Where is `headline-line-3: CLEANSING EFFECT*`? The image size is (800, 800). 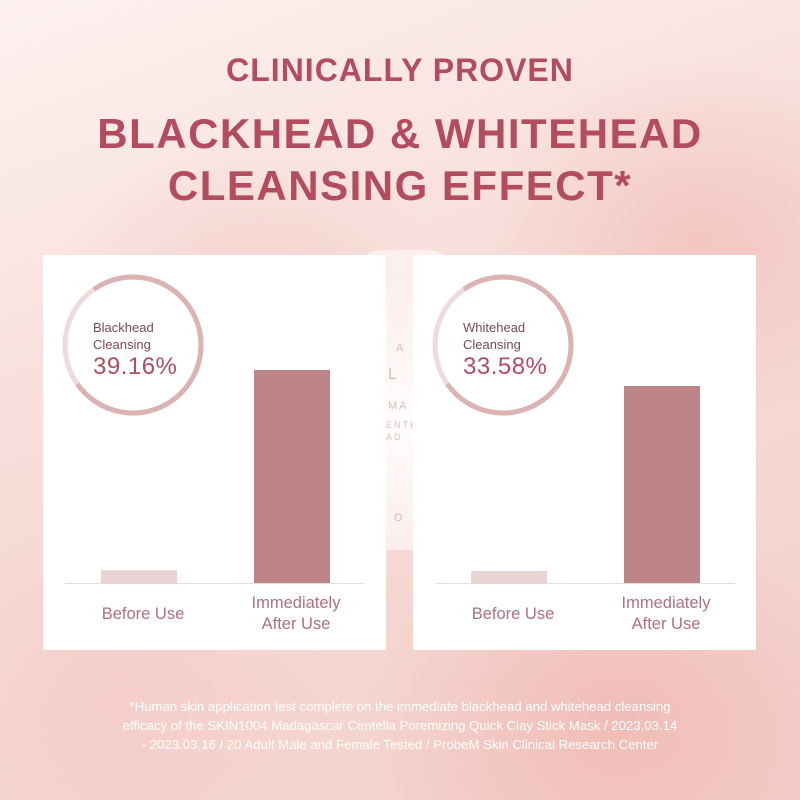 headline-line-3: CLEANSING EFFECT* is located at coordinates (400, 185).